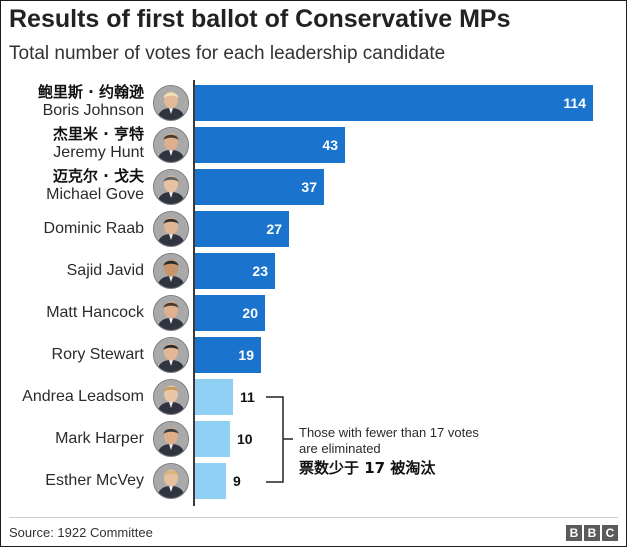 Image resolution: width=627 pixels, height=547 pixels. What do you see at coordinates (250, 313) in the screenshot?
I see `bar-value-label: 20` at bounding box center [250, 313].